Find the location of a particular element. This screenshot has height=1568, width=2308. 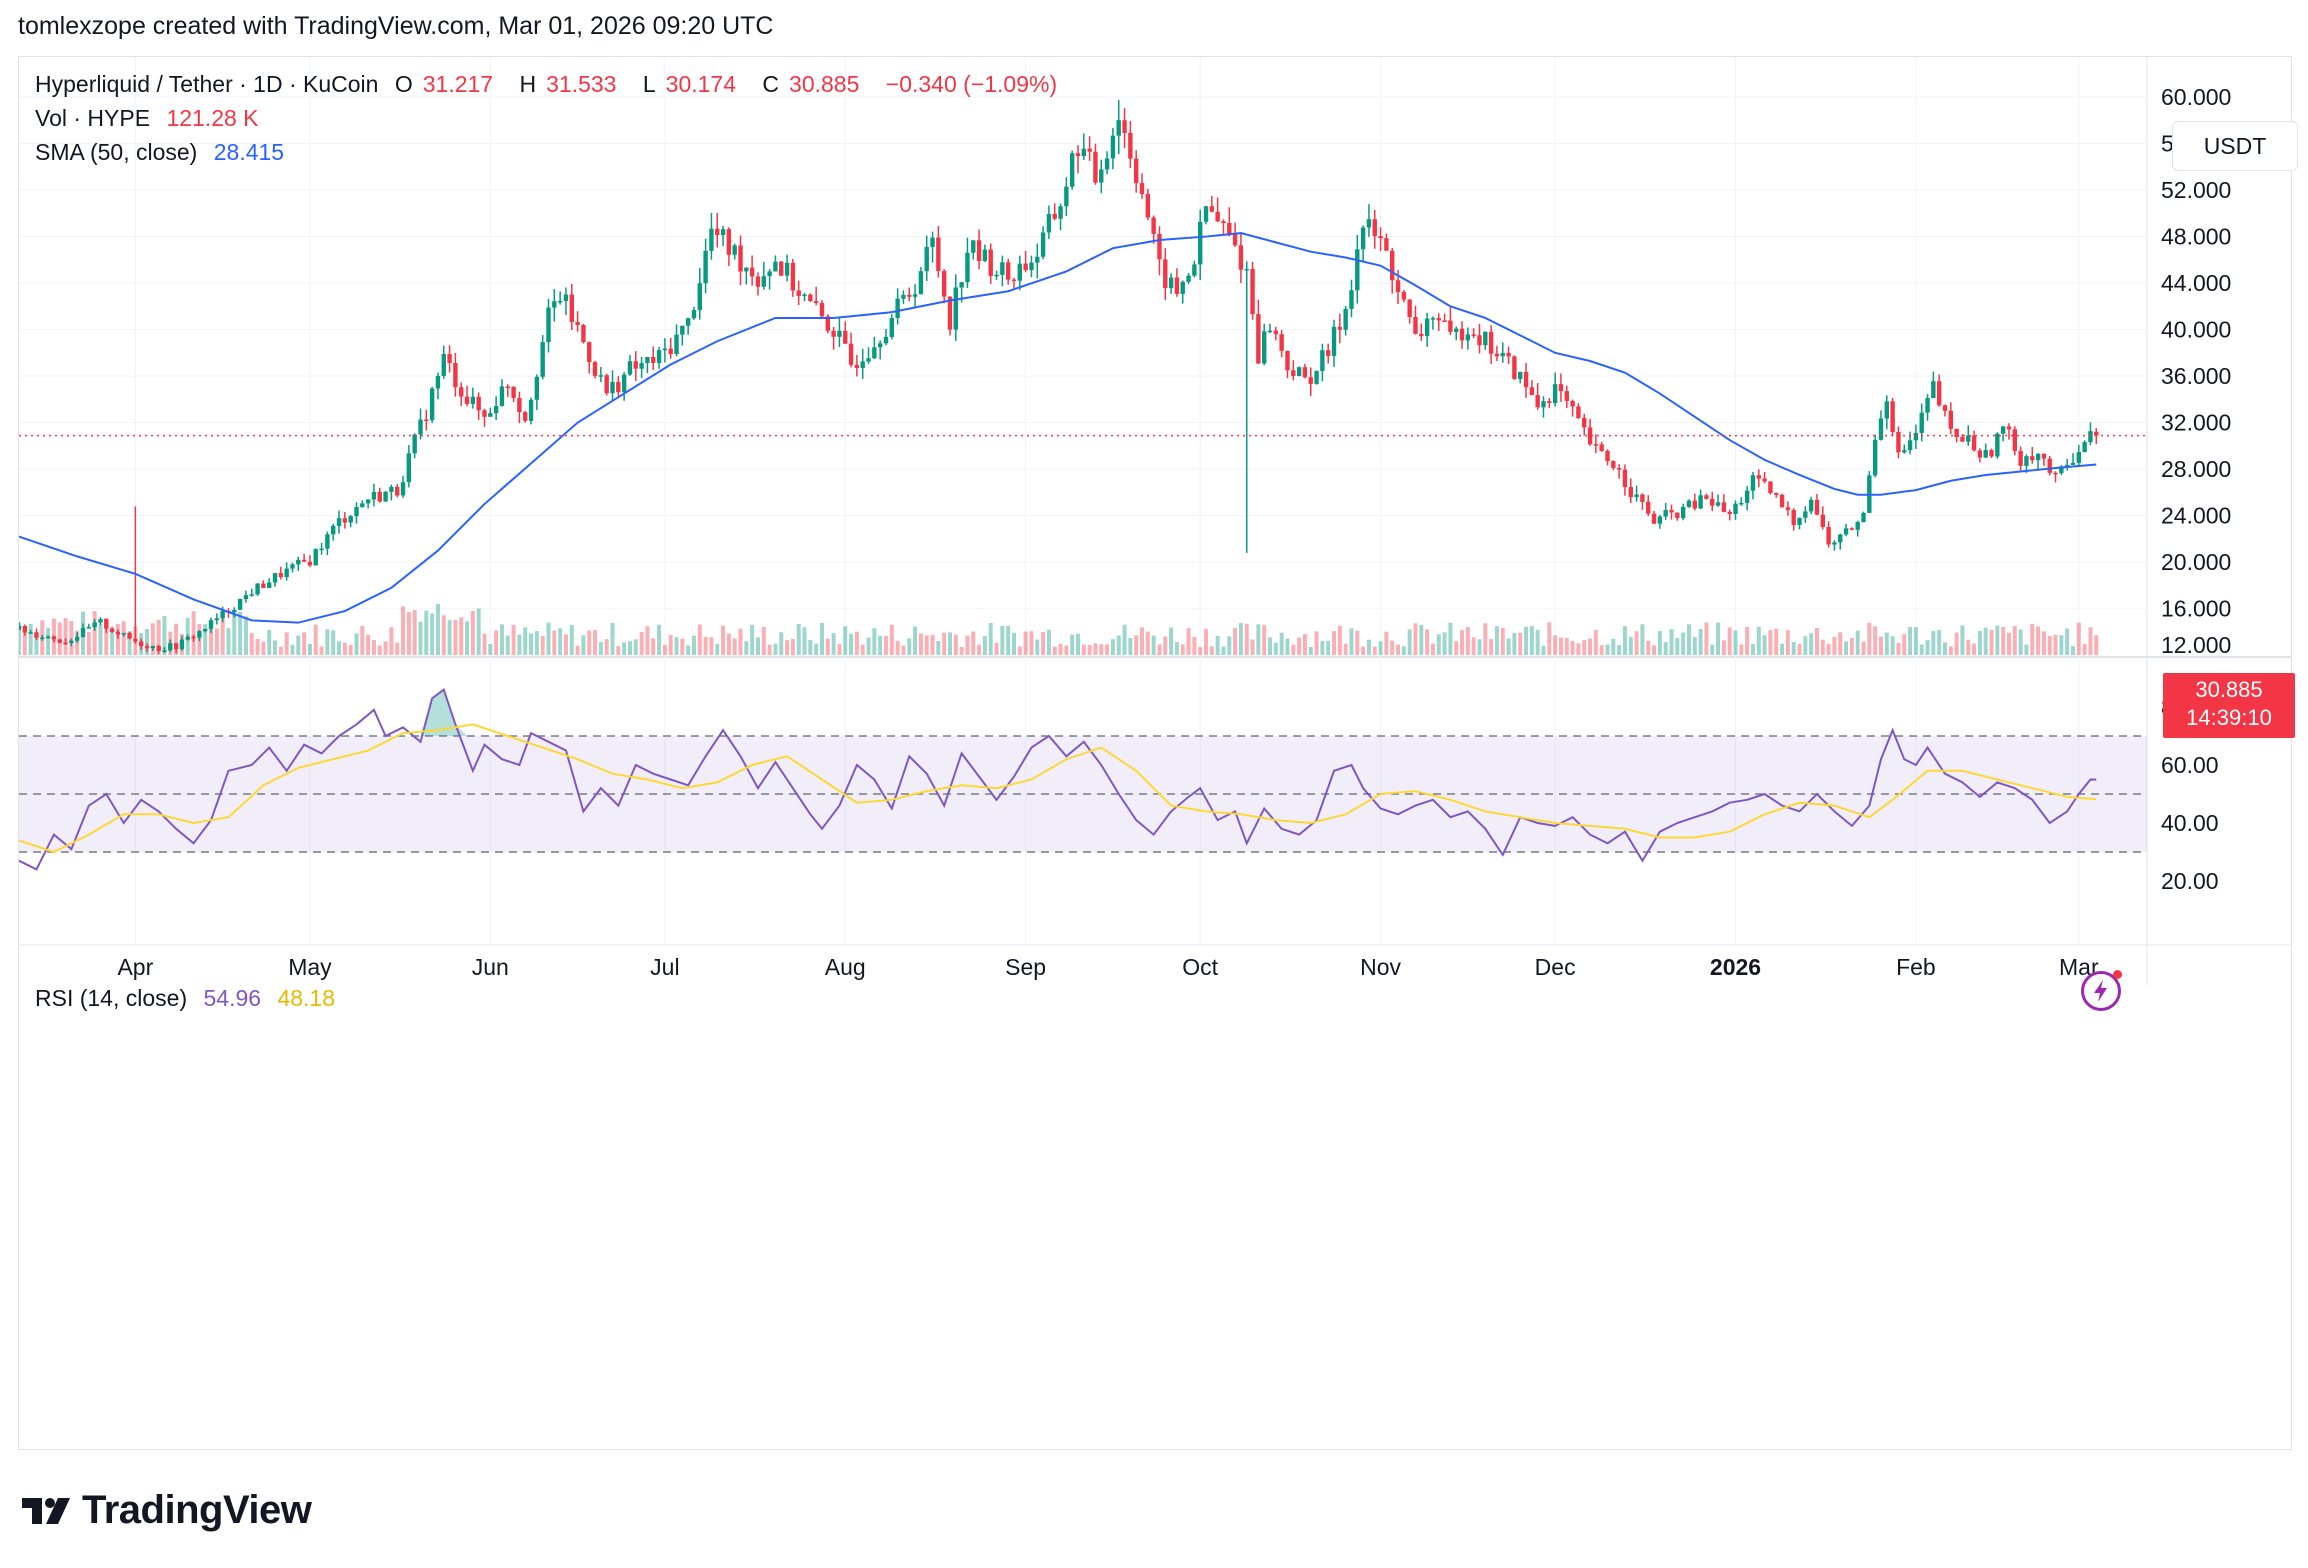

rsi-tick-label: 60.00 is located at coordinates (2190, 765).